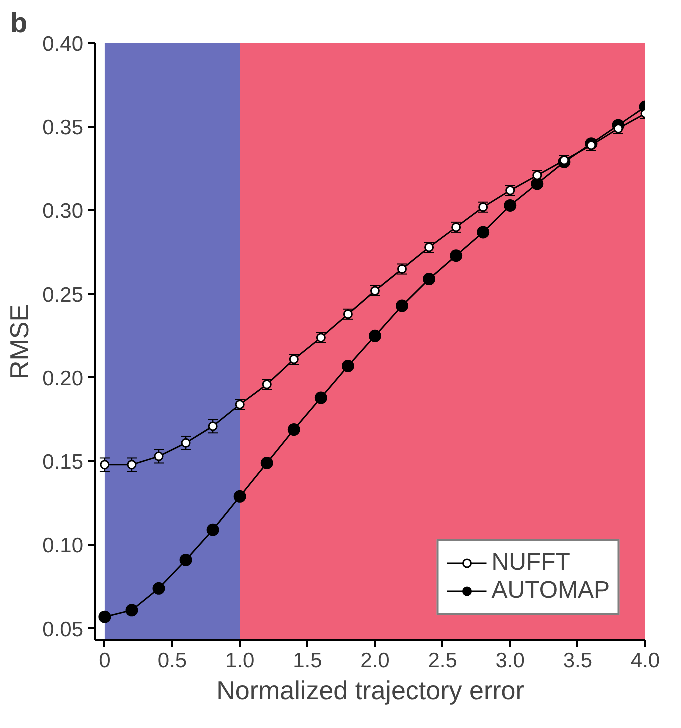  I want to click on x-tick-label: 0.5, so click(173, 661).